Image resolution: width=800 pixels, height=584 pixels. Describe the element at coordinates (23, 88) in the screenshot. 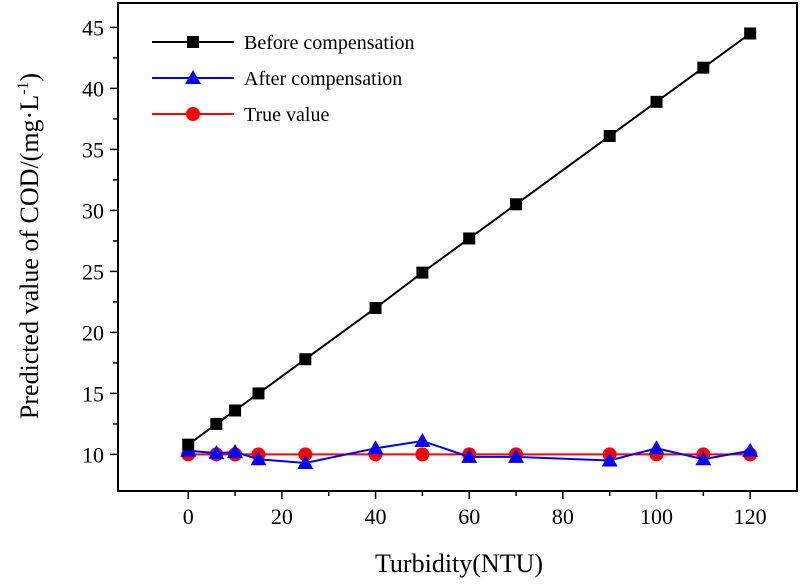

I see `y-axis-title-superscript: -1` at that location.